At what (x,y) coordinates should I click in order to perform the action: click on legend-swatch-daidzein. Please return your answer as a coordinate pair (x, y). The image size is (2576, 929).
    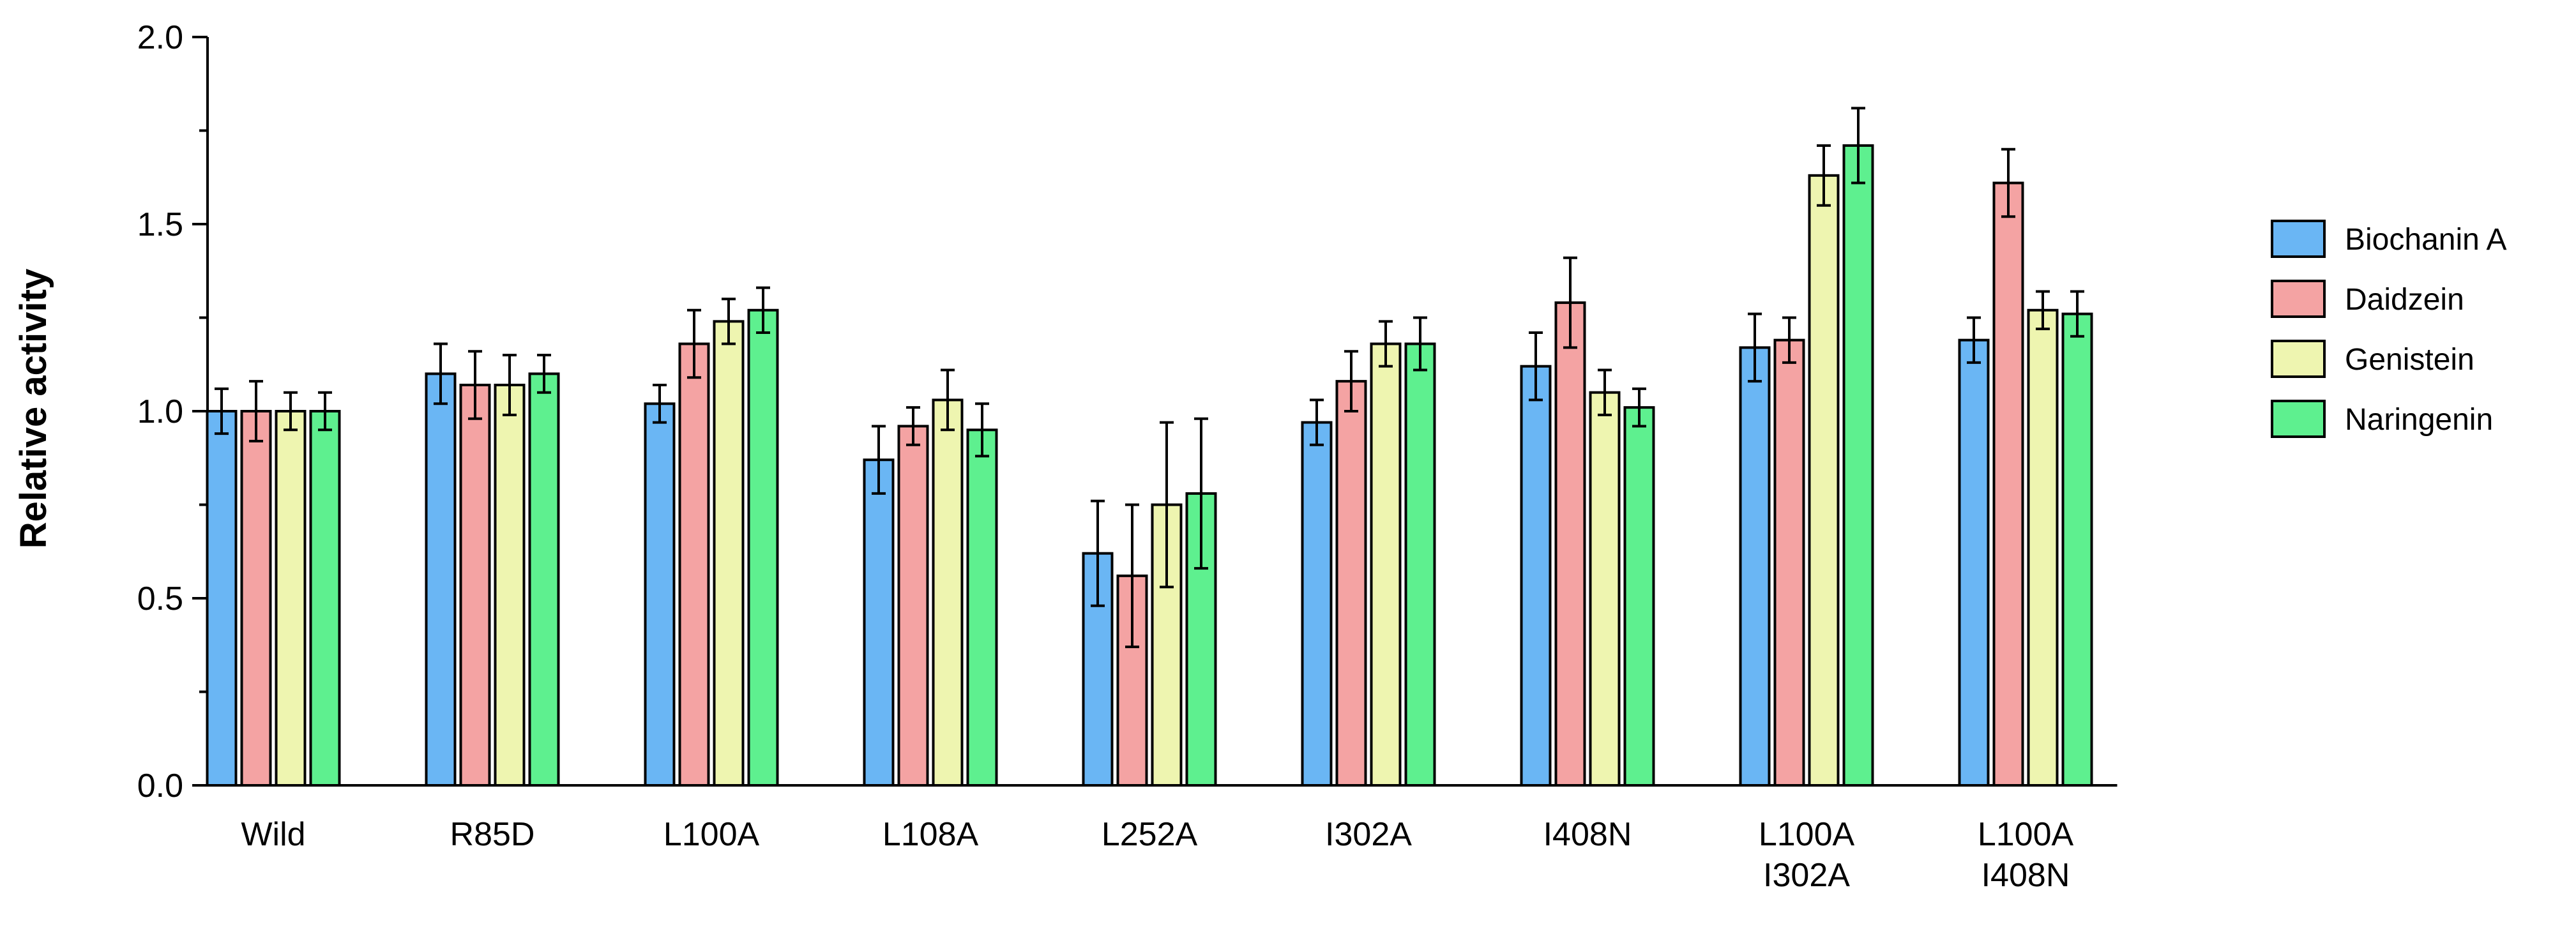
    Looking at the image, I should click on (2299, 299).